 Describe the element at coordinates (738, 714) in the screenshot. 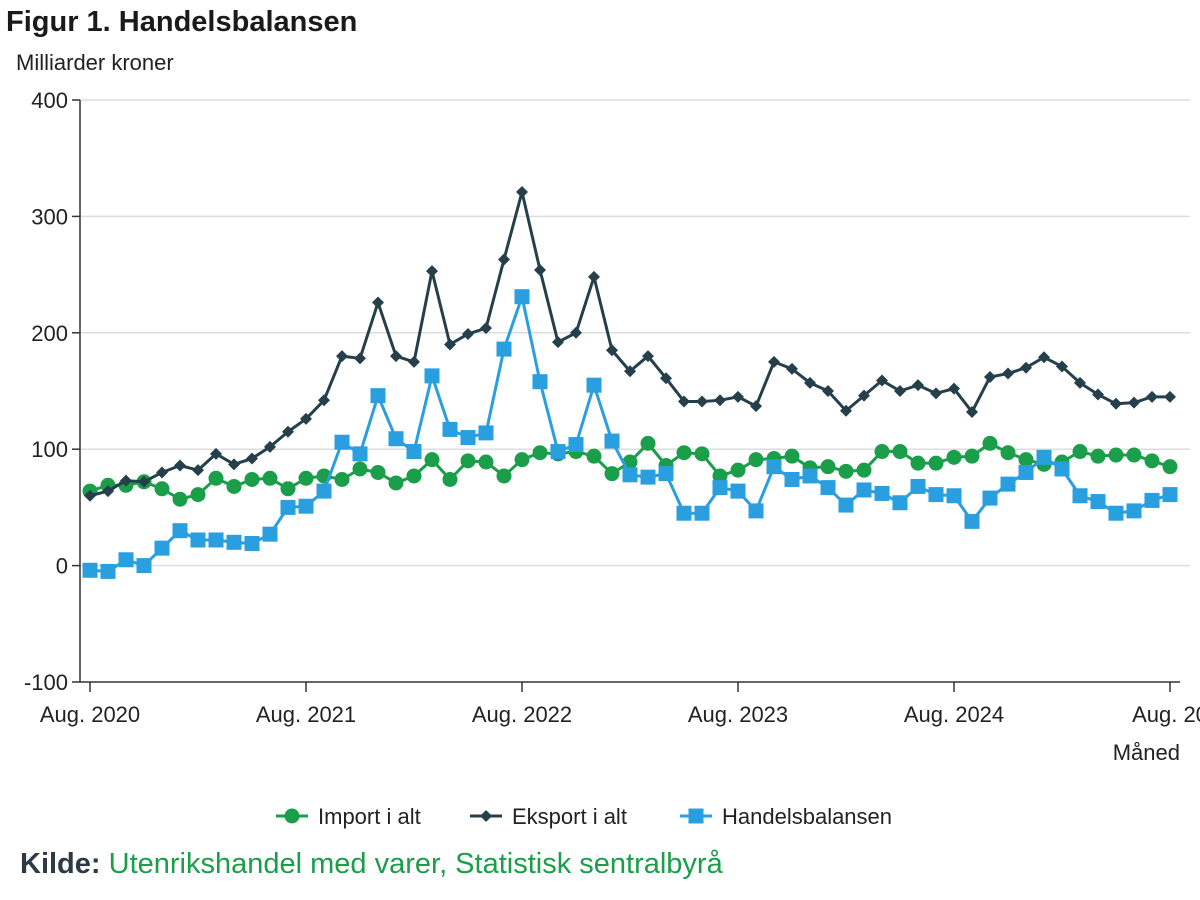

I see `x-tick-label: Aug. 2023` at that location.